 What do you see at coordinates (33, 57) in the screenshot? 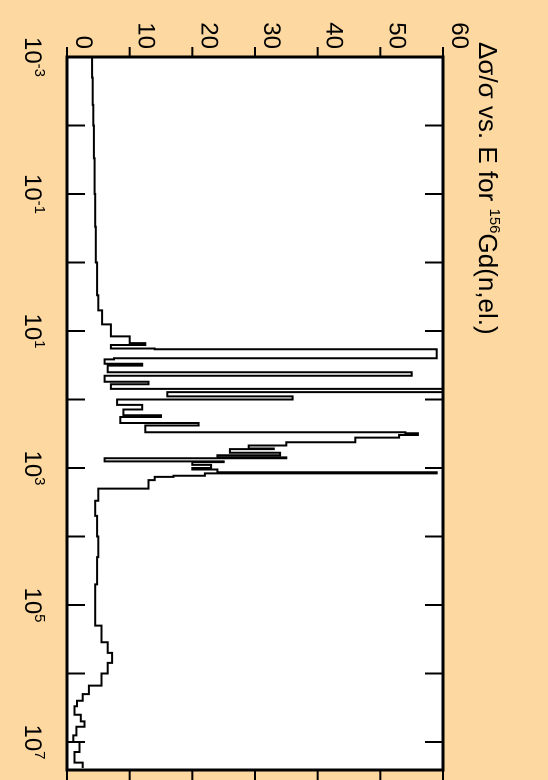
I see `x-tick-label: 10-3` at bounding box center [33, 57].